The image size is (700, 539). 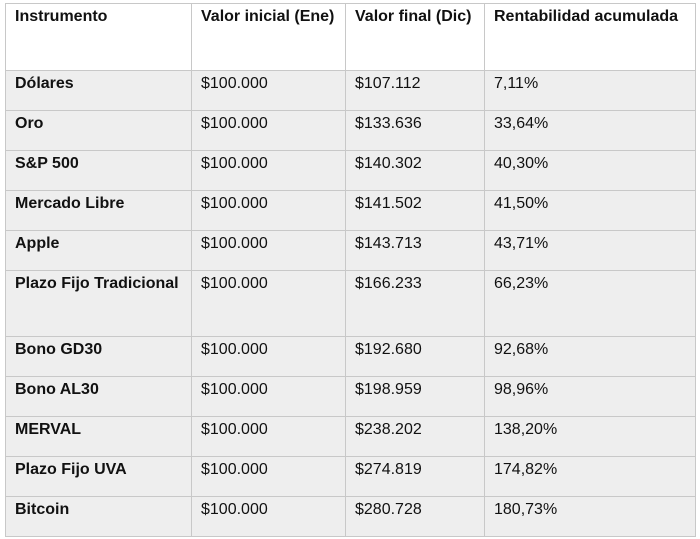 What do you see at coordinates (590, 170) in the screenshot?
I see `cell-rentabilidad: 40,30%` at bounding box center [590, 170].